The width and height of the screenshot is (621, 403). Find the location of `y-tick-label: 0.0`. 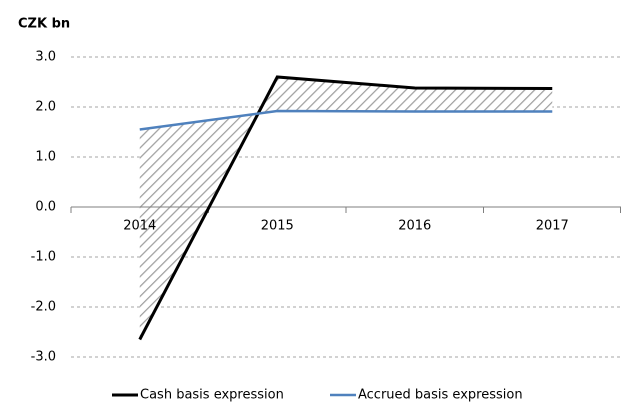

y-tick-label: 0.0 is located at coordinates (45, 207).